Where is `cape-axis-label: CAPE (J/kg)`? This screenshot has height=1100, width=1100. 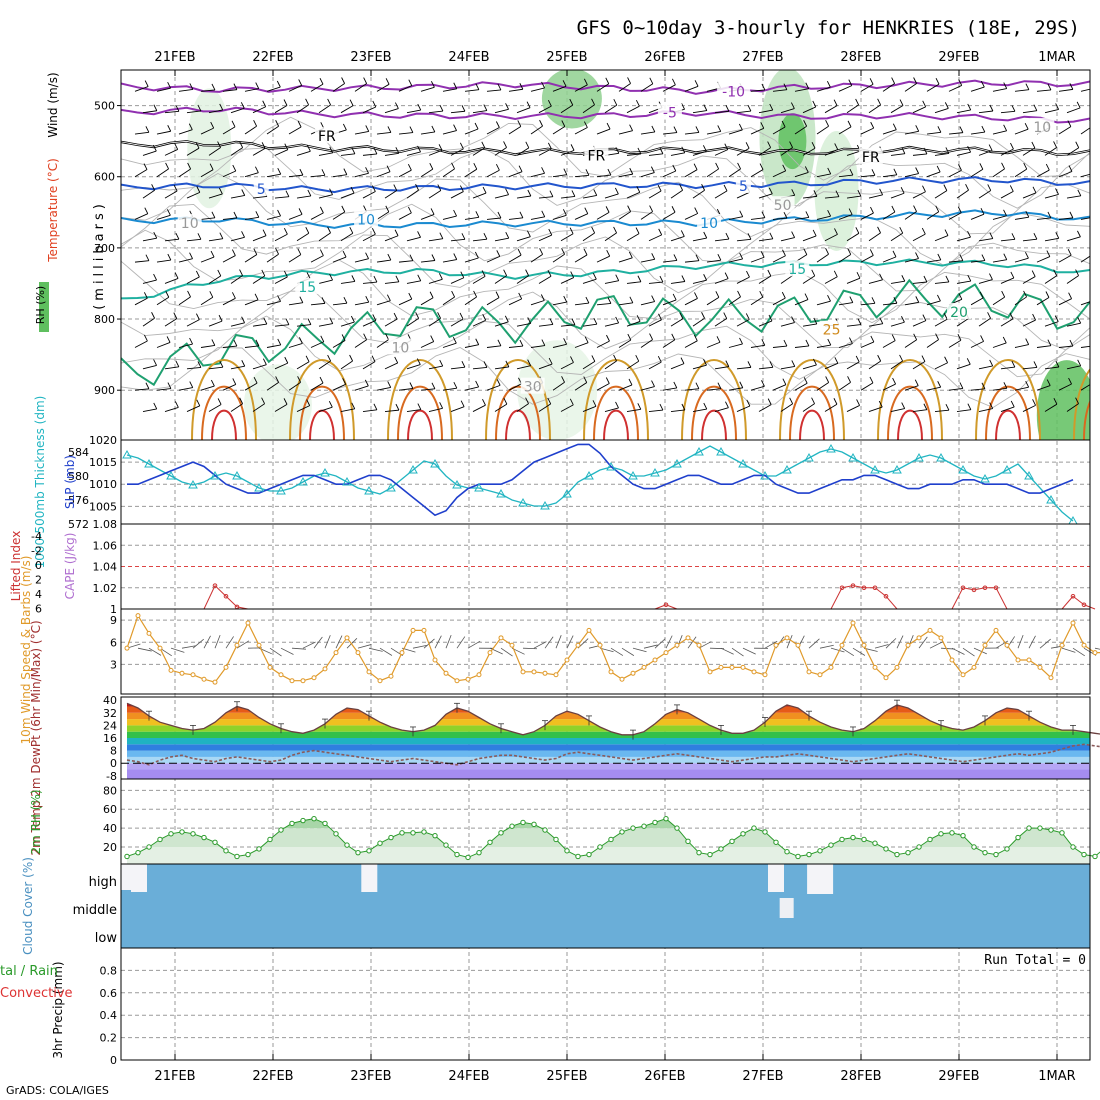
cape-axis-label: CAPE (J/kg) is located at coordinates (70, 566).